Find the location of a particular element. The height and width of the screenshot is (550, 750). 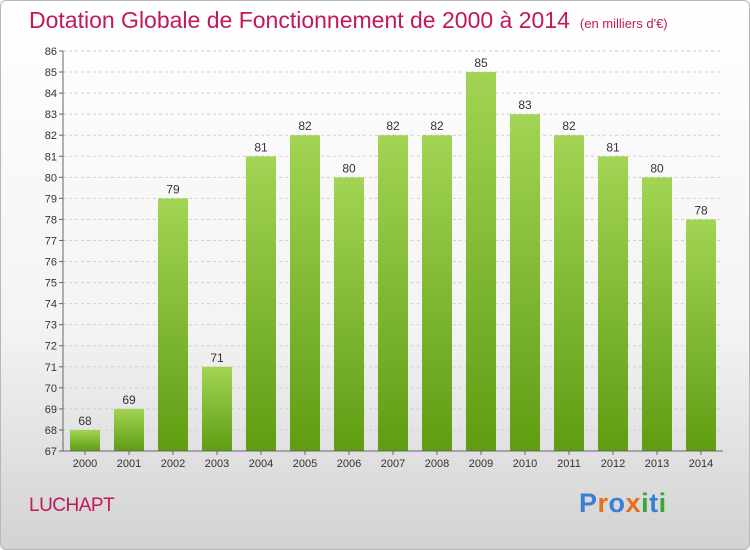

y-tick-label: 83 is located at coordinates (51, 115).